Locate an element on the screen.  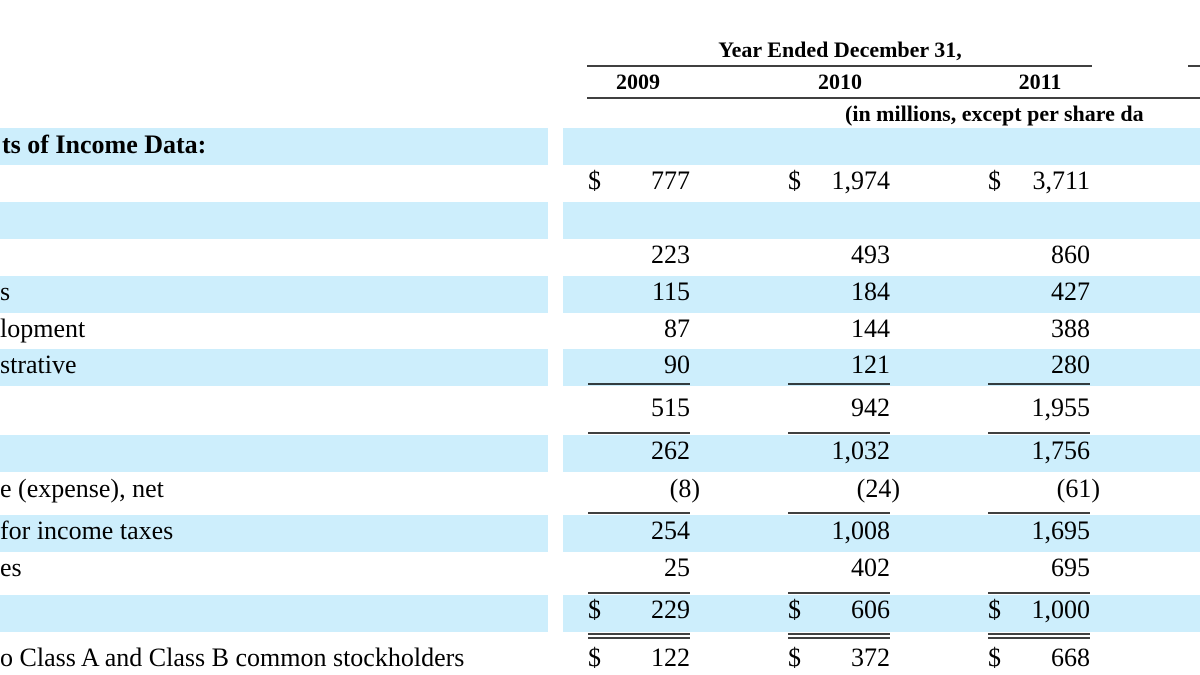
cell-value: 1,008 is located at coordinates (861, 530).